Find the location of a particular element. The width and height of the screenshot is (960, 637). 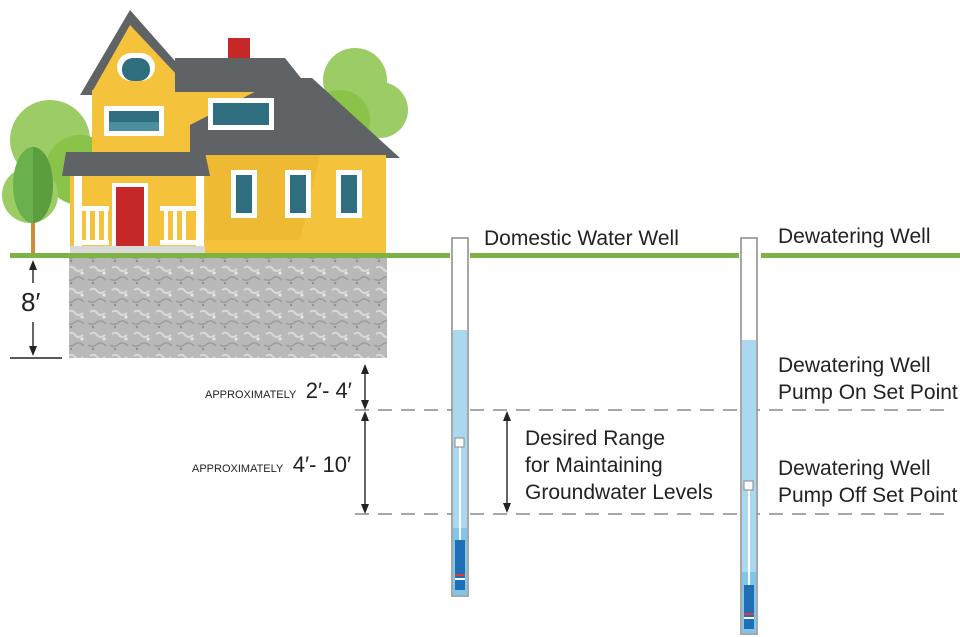

range-4-10-text: 4′- 10′ is located at coordinates (322, 464).